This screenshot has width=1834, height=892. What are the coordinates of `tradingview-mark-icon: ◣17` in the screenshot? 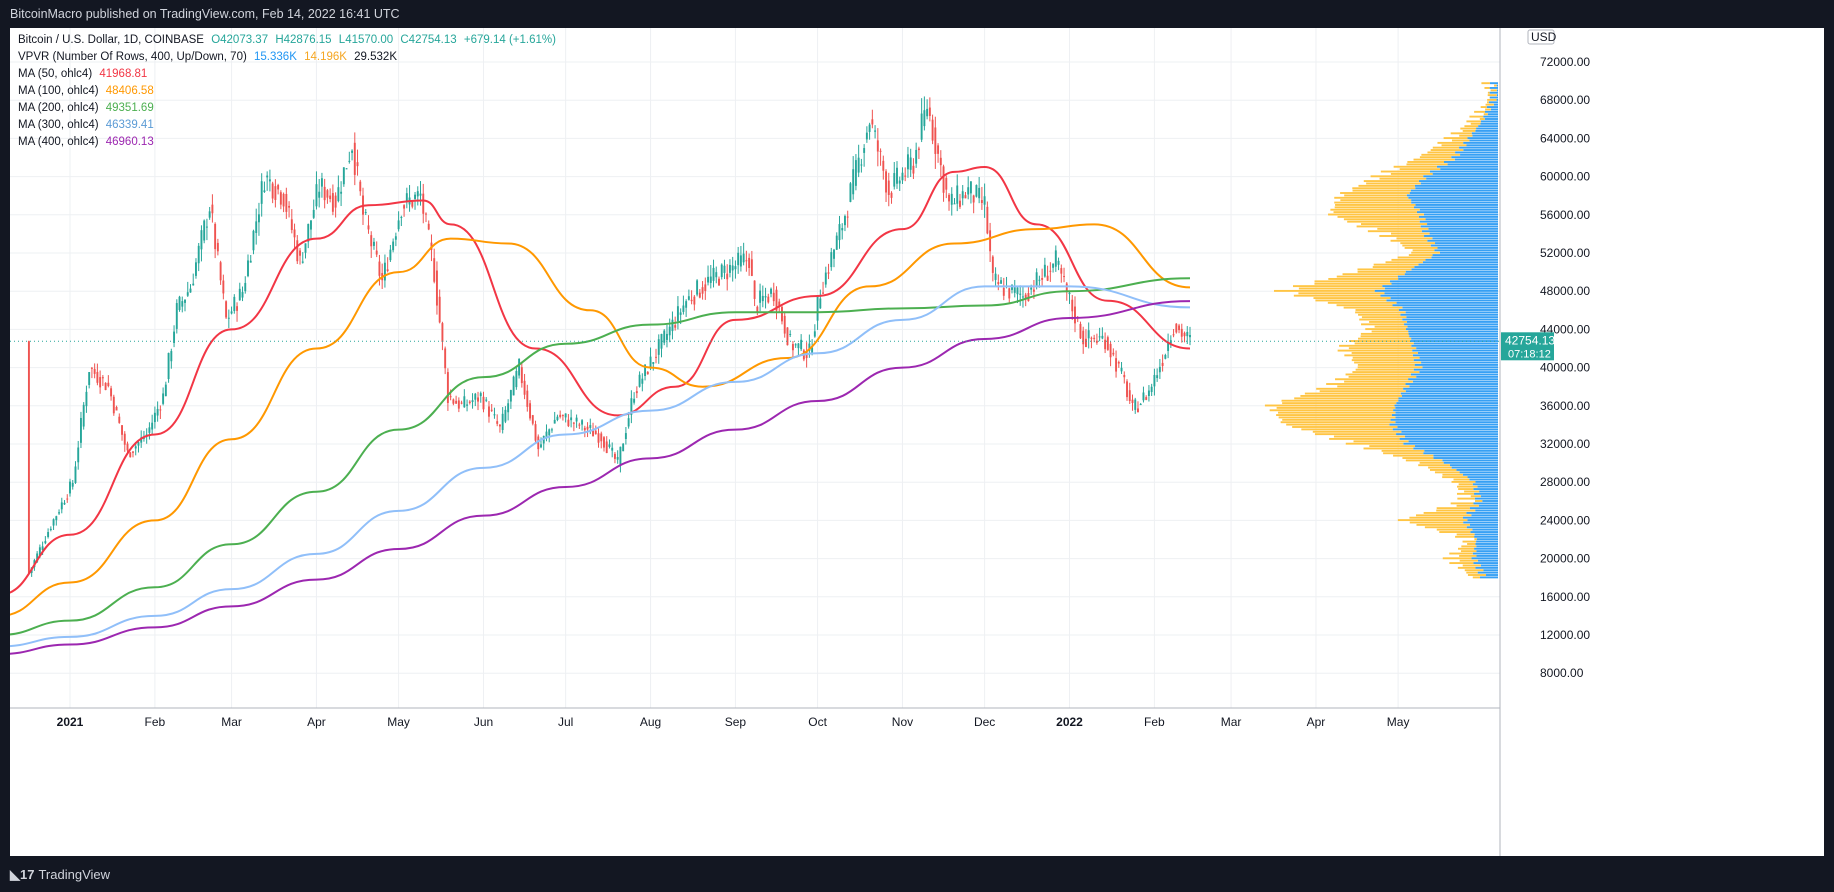 It's located at (22, 874).